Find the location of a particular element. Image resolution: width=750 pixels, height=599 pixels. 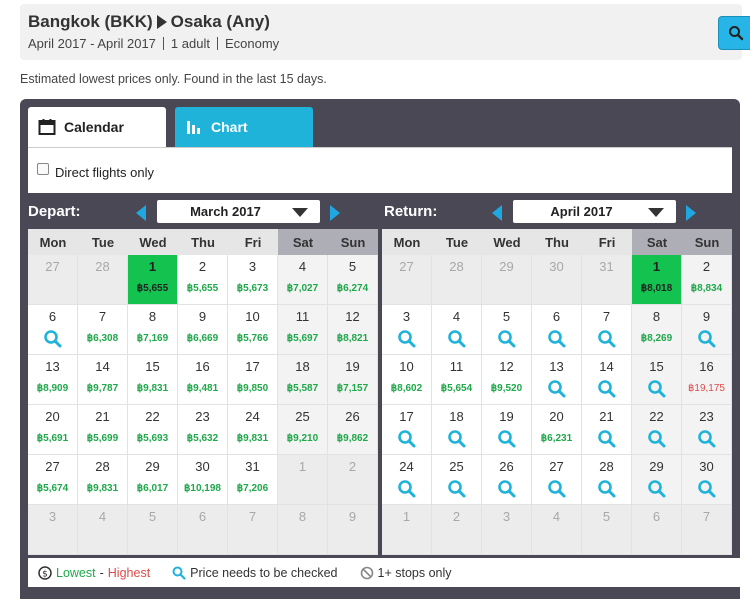

day-number: 17 is located at coordinates (252, 366).